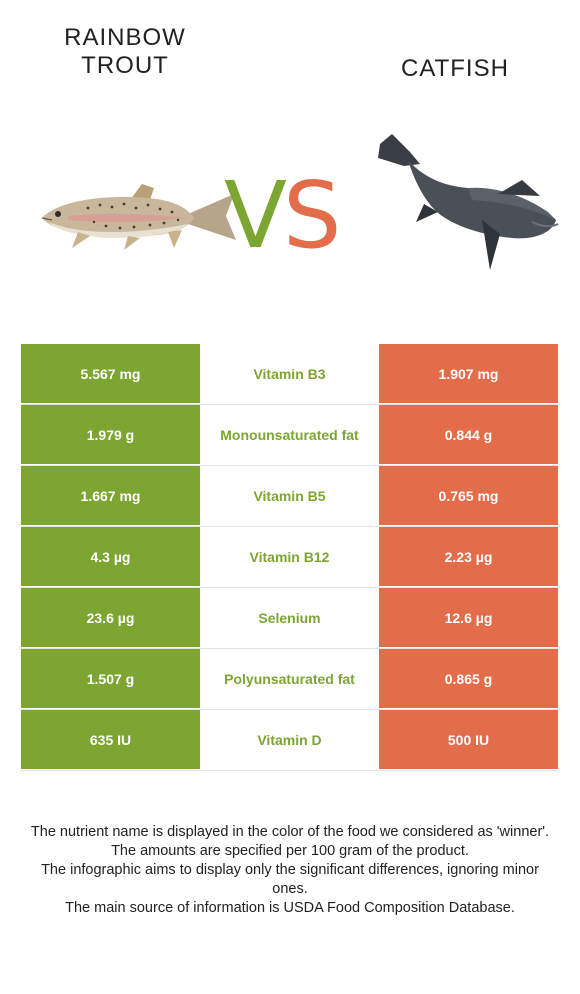 The width and height of the screenshot is (580, 994). What do you see at coordinates (125, 51) in the screenshot?
I see `left-food-title: RAINBOW TROUT` at bounding box center [125, 51].